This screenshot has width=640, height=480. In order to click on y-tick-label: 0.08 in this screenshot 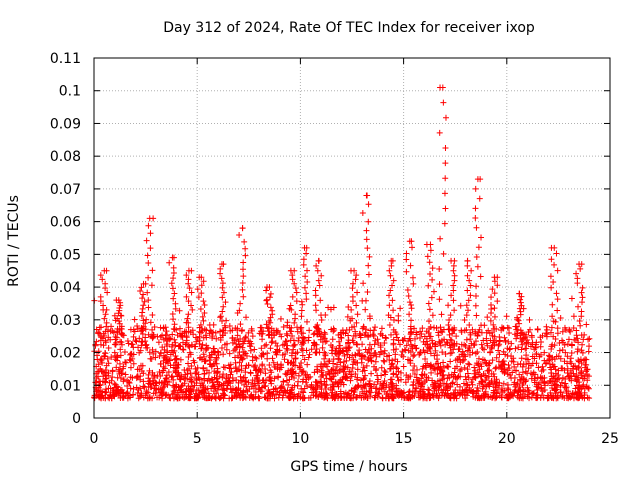, I will do `click(65, 157)`.